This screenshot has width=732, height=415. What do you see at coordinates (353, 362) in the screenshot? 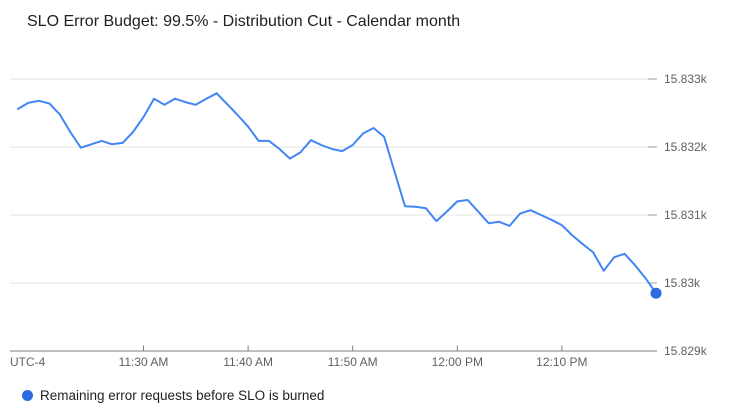
I see `x-axis-label: 11:50 AM` at bounding box center [353, 362].